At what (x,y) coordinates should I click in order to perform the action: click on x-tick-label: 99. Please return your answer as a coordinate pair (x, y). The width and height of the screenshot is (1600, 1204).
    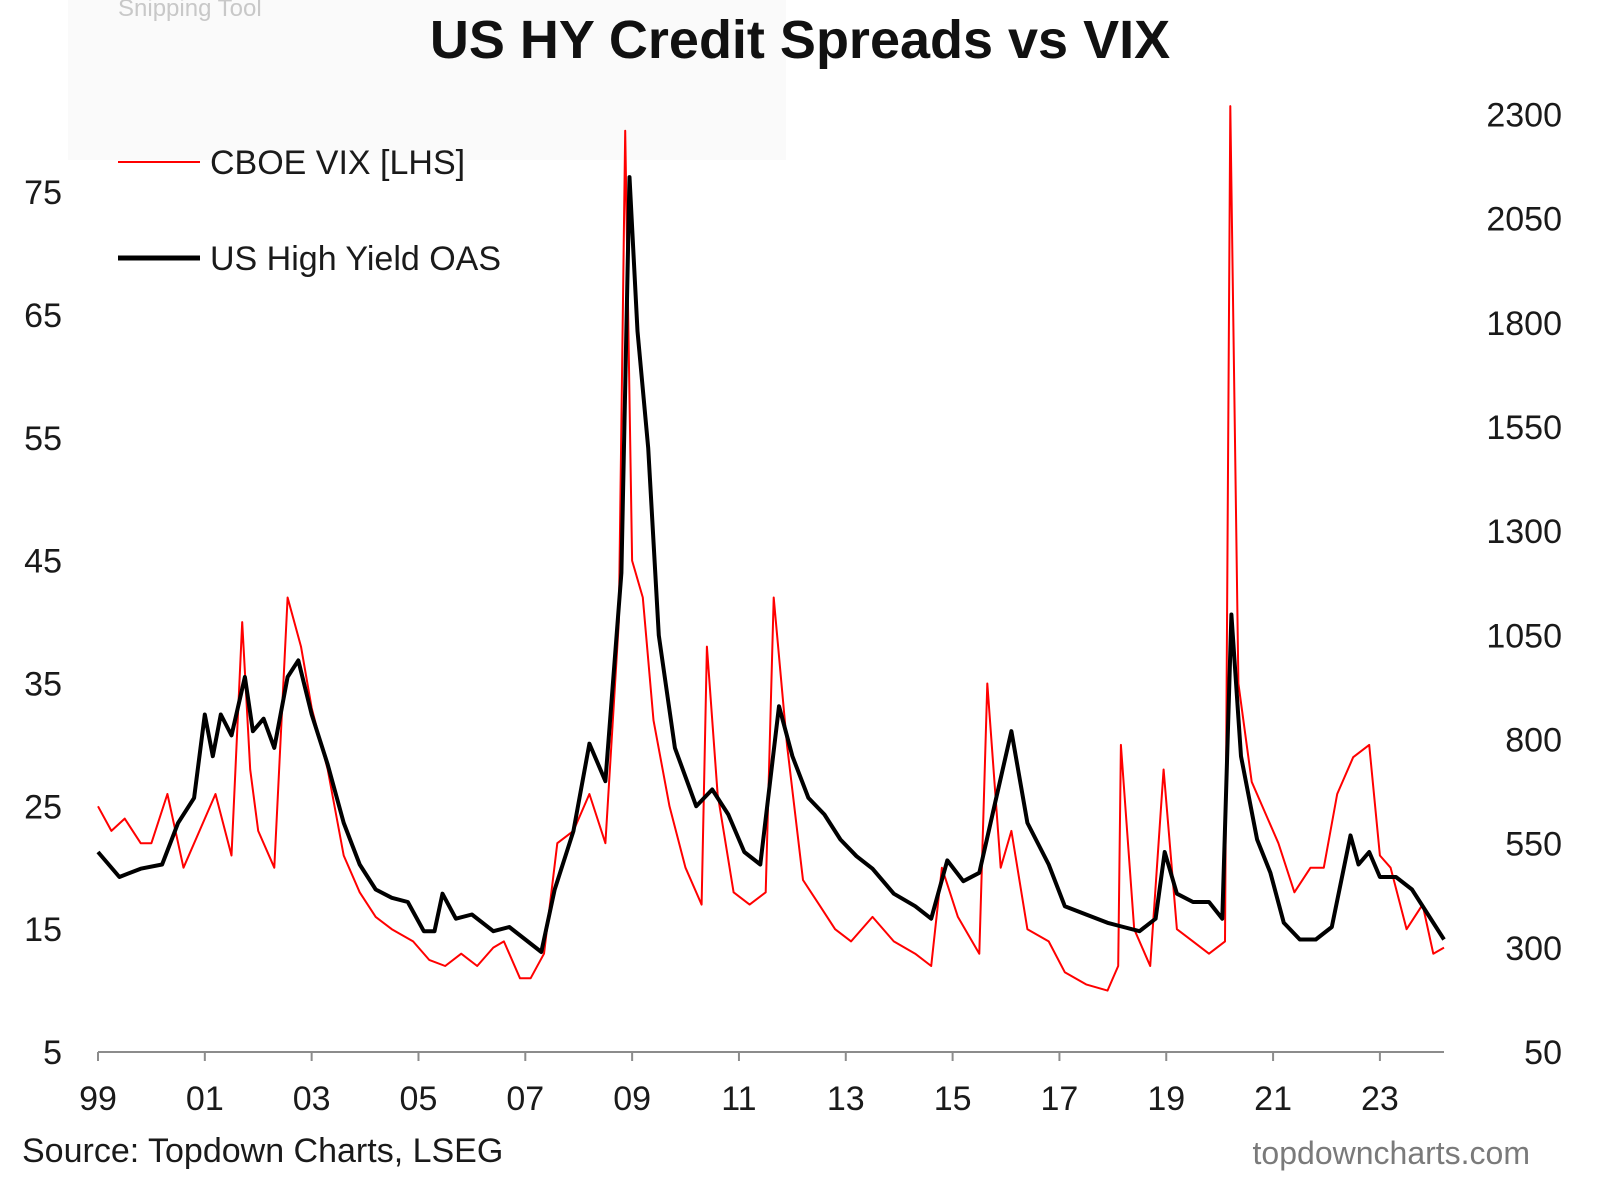
    Looking at the image, I should click on (98, 1099).